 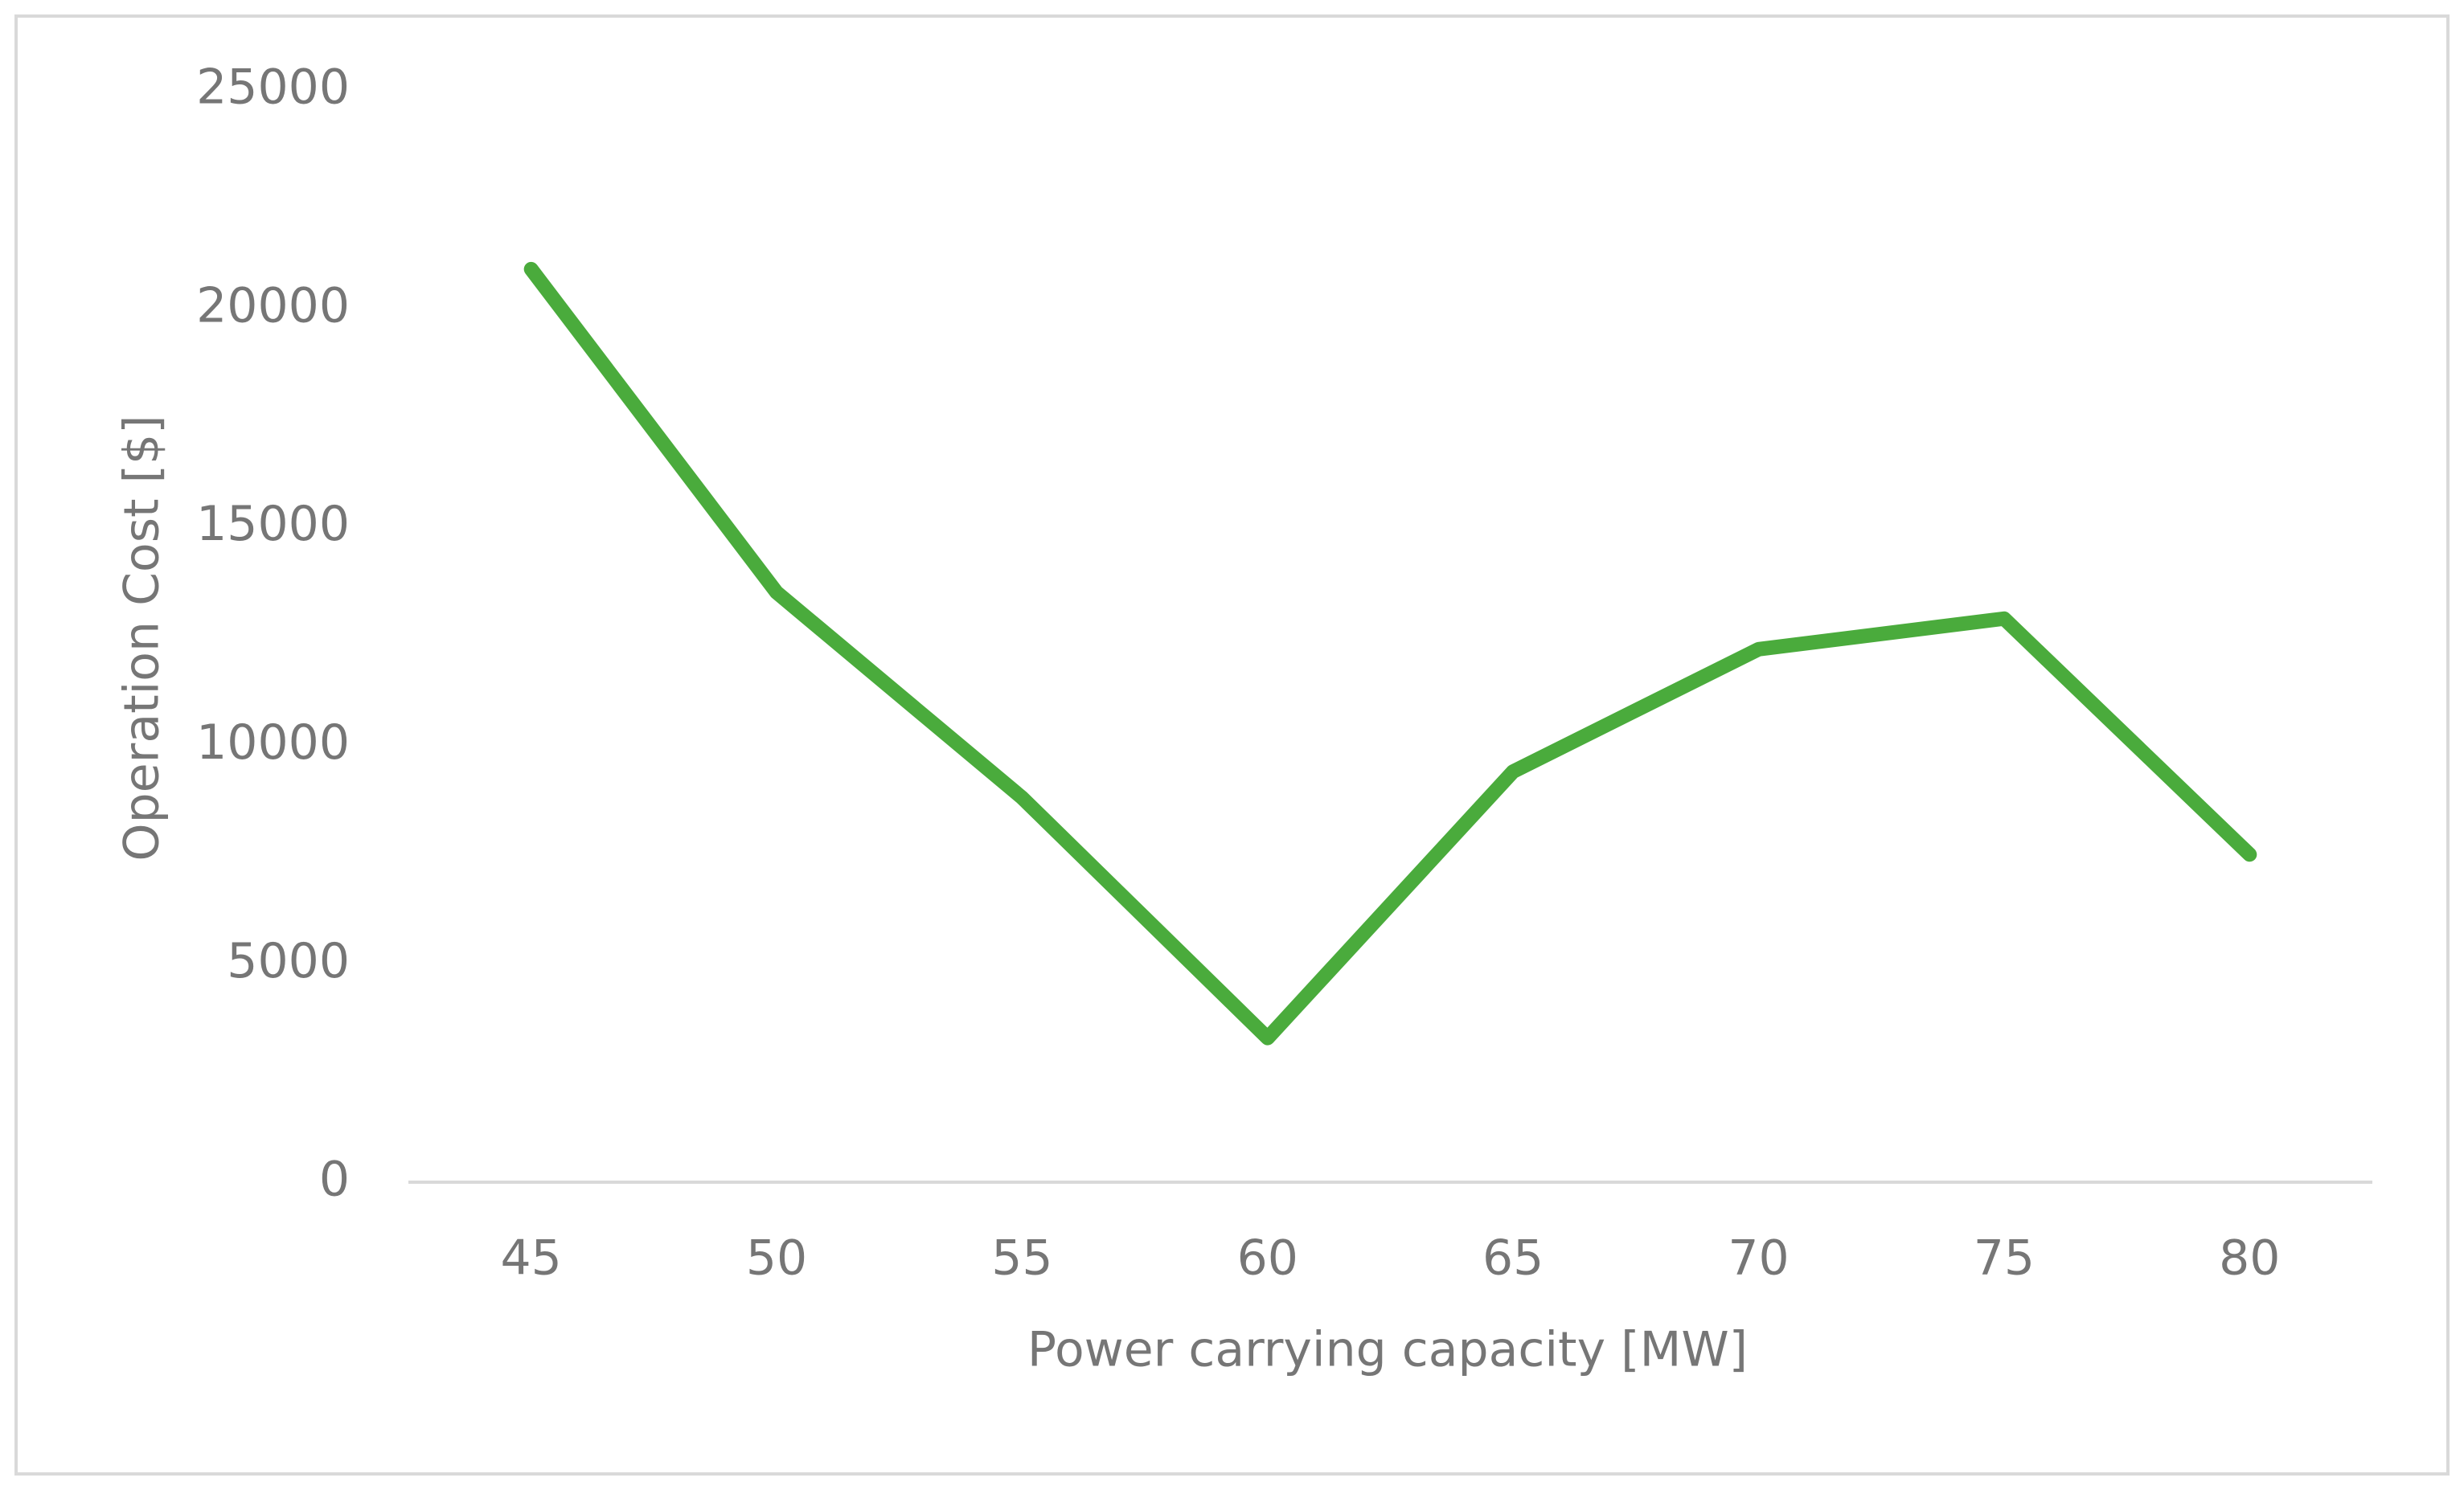 What do you see at coordinates (334, 1180) in the screenshot?
I see `y-tick-label: 0` at bounding box center [334, 1180].